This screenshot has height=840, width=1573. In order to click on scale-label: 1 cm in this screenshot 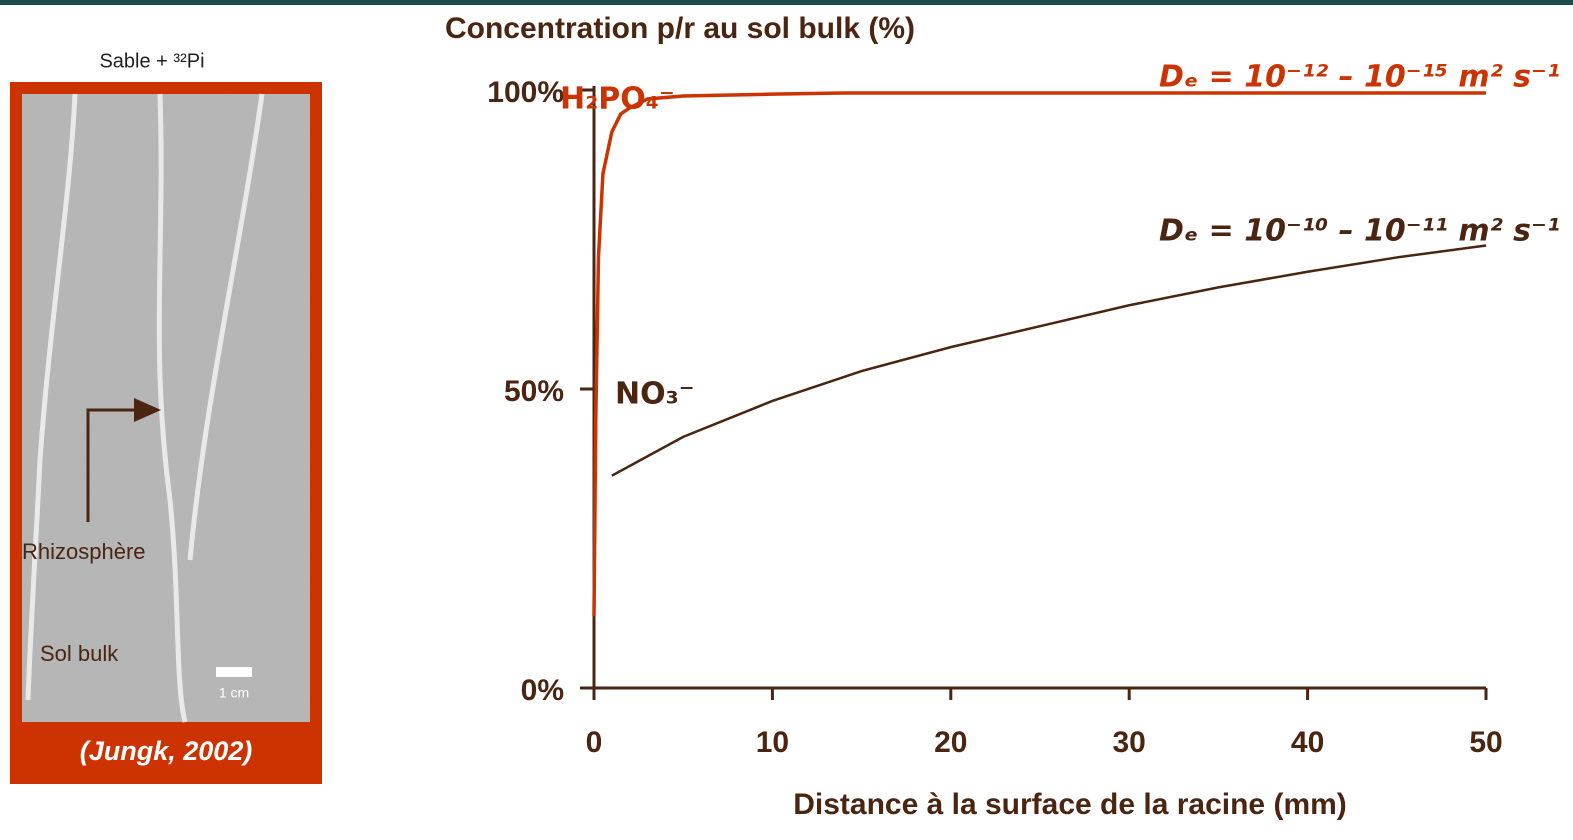, I will do `click(234, 693)`.